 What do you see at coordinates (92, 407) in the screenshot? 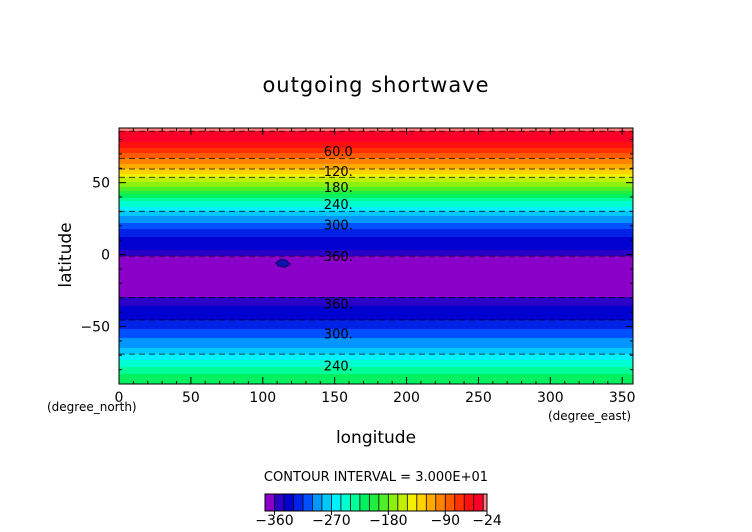
I see `y-axis-unit: (degree_north)` at bounding box center [92, 407].